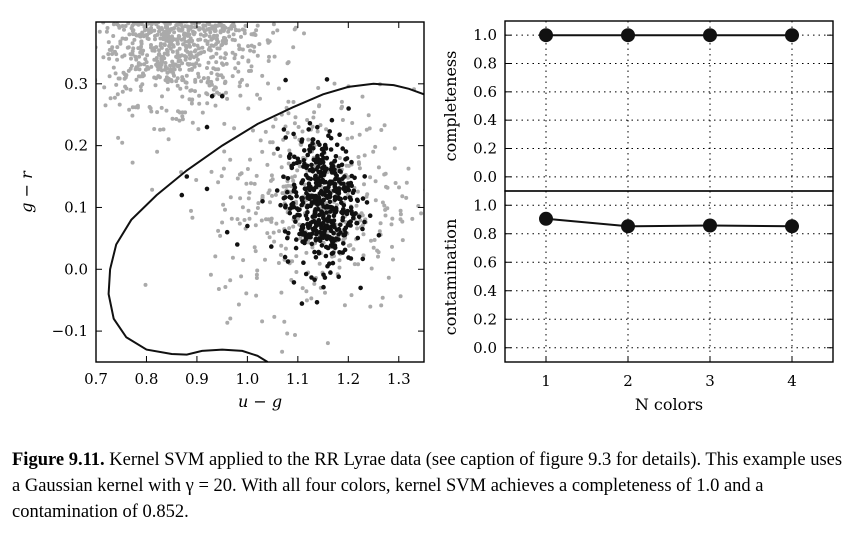 The height and width of the screenshot is (548, 862). I want to click on contamination-x-label: N colors, so click(669, 404).